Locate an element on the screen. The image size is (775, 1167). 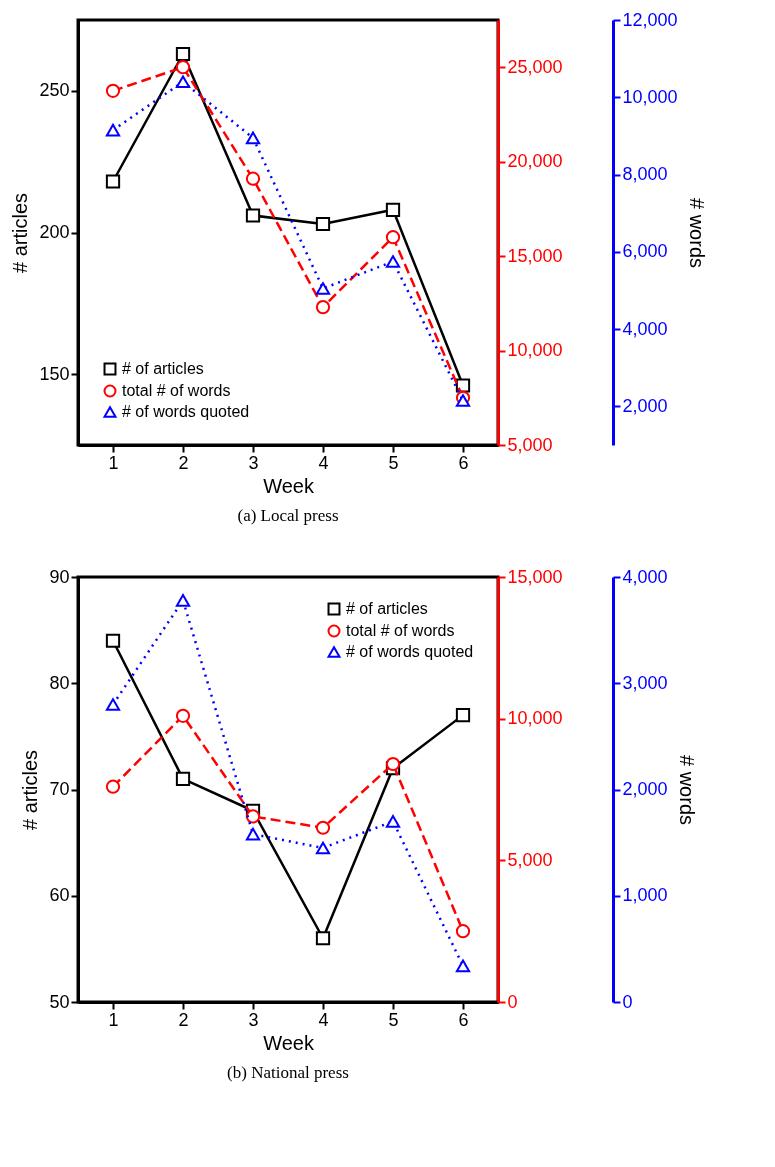
y-tick-label: 250 is located at coordinates (54, 90).